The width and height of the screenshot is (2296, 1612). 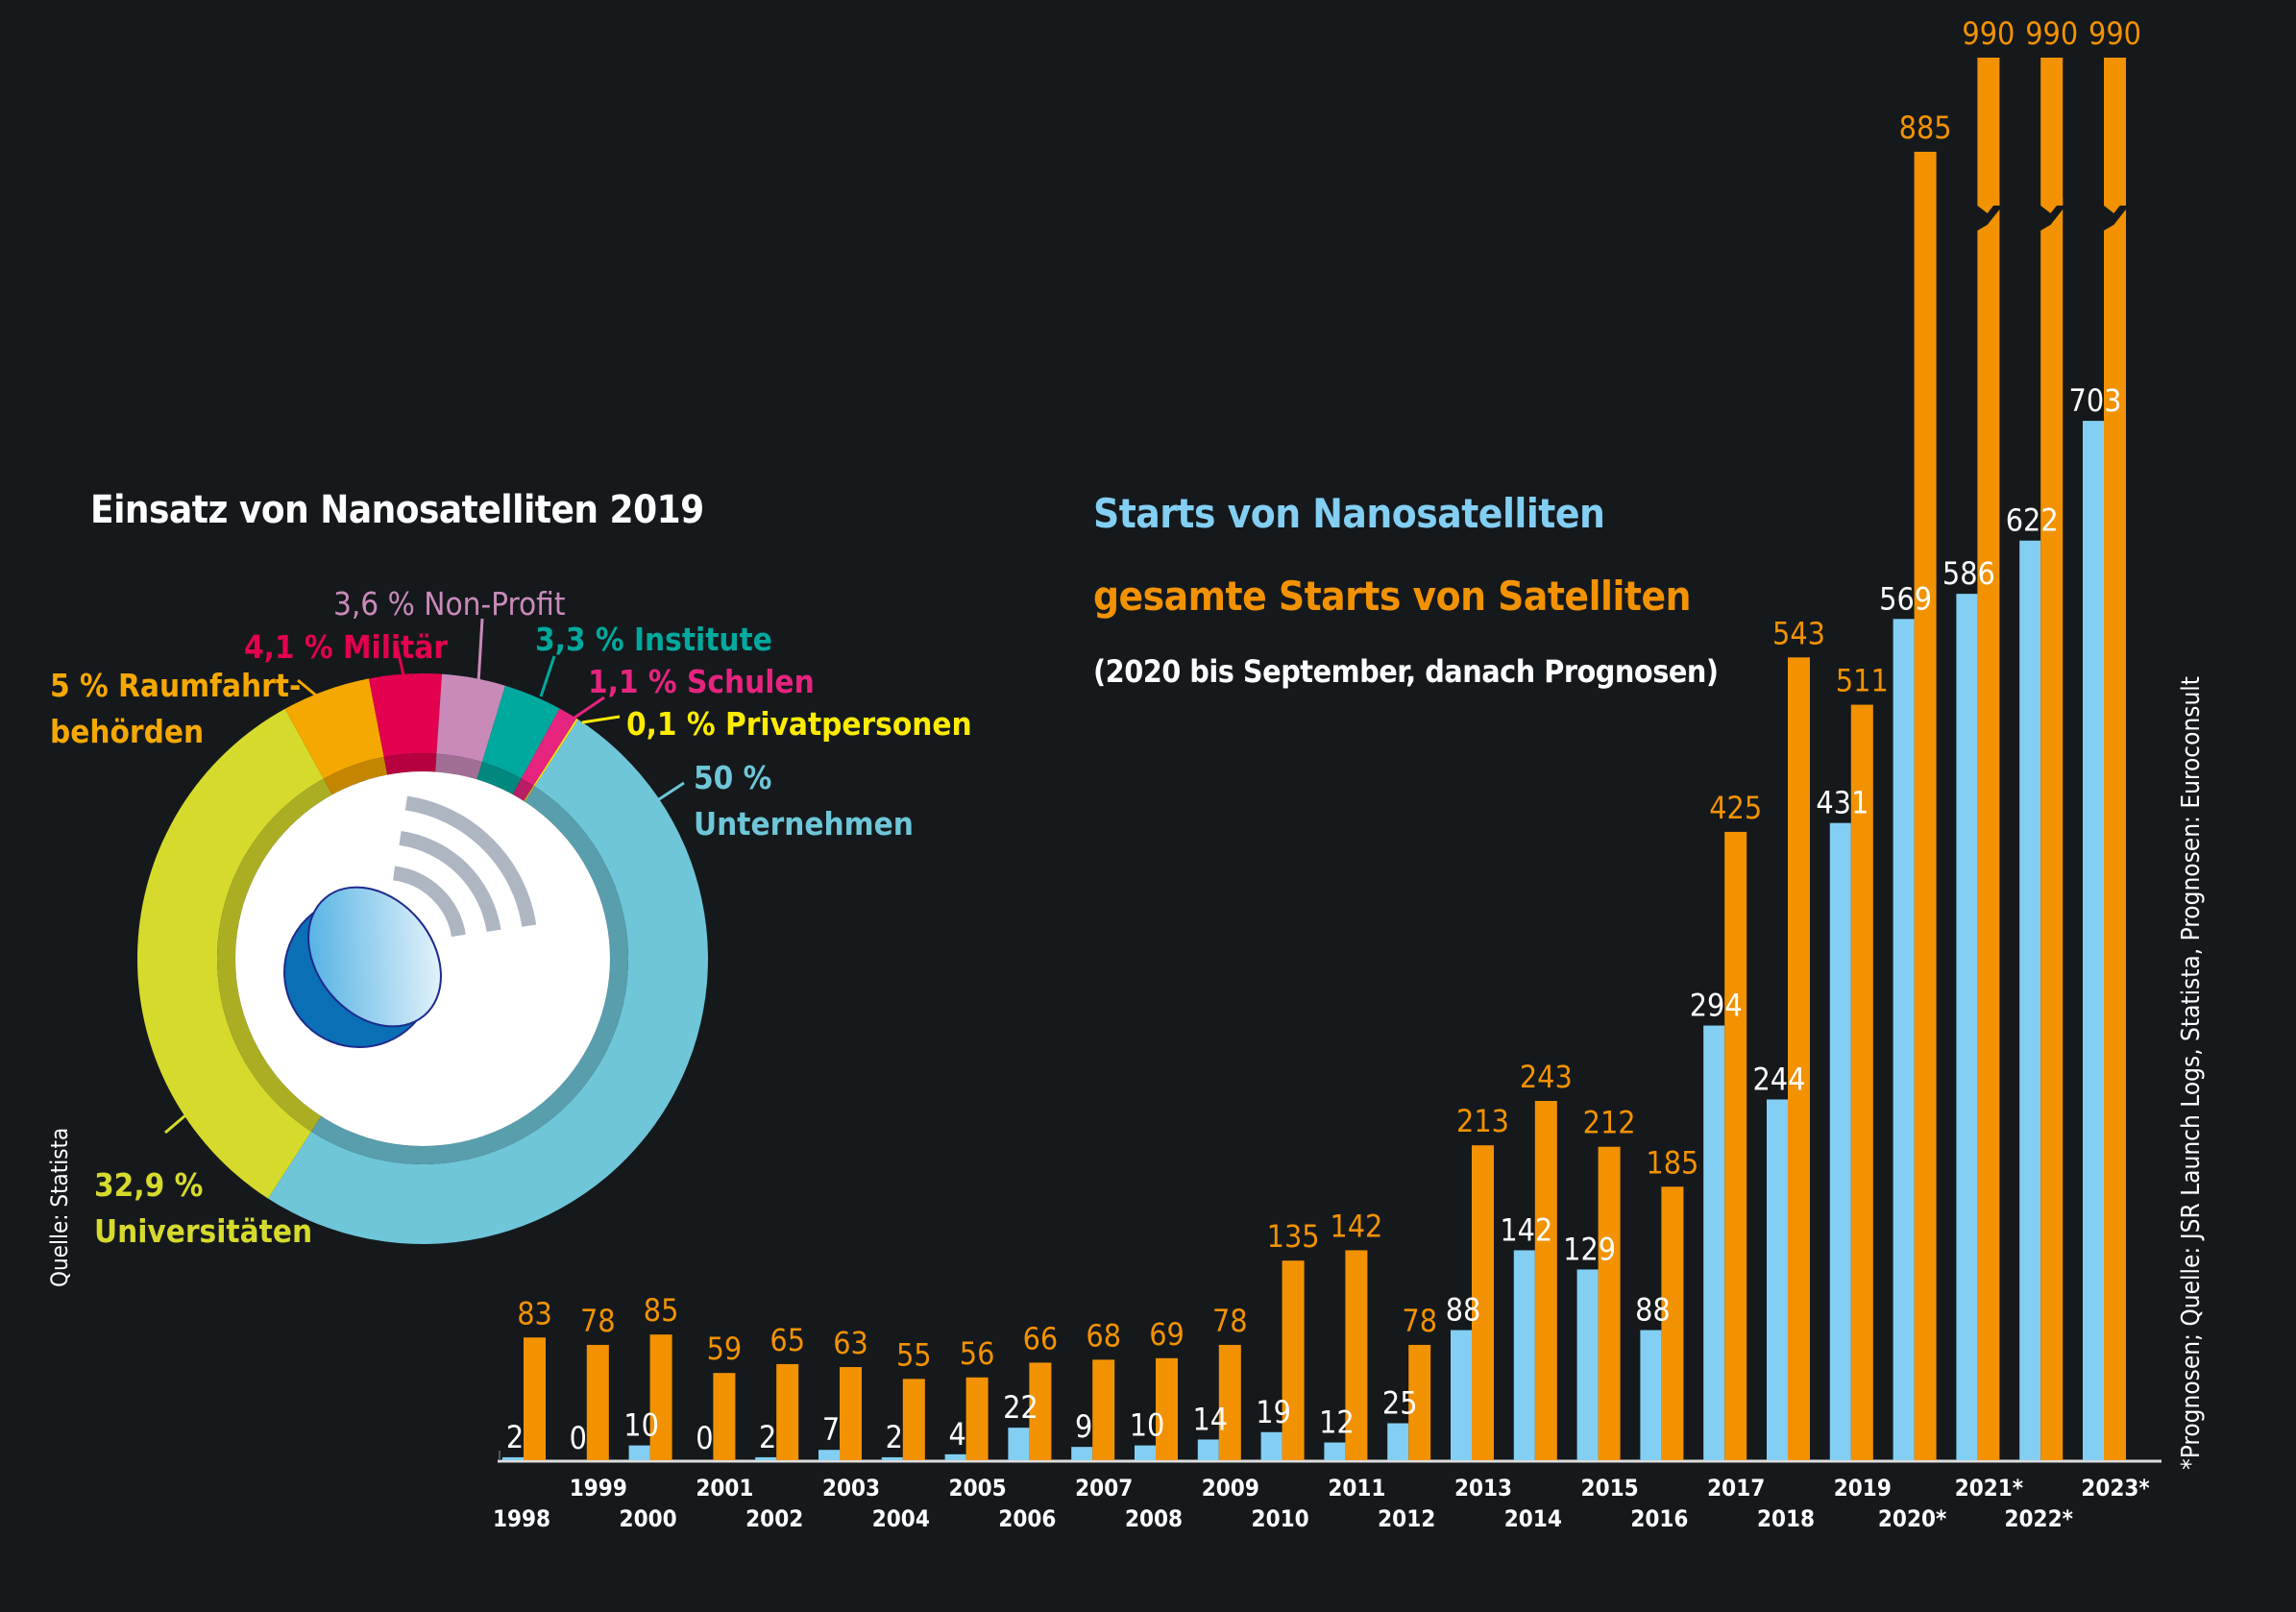 What do you see at coordinates (1989, 1488) in the screenshot?
I see `x-tick-label: 2021*` at bounding box center [1989, 1488].